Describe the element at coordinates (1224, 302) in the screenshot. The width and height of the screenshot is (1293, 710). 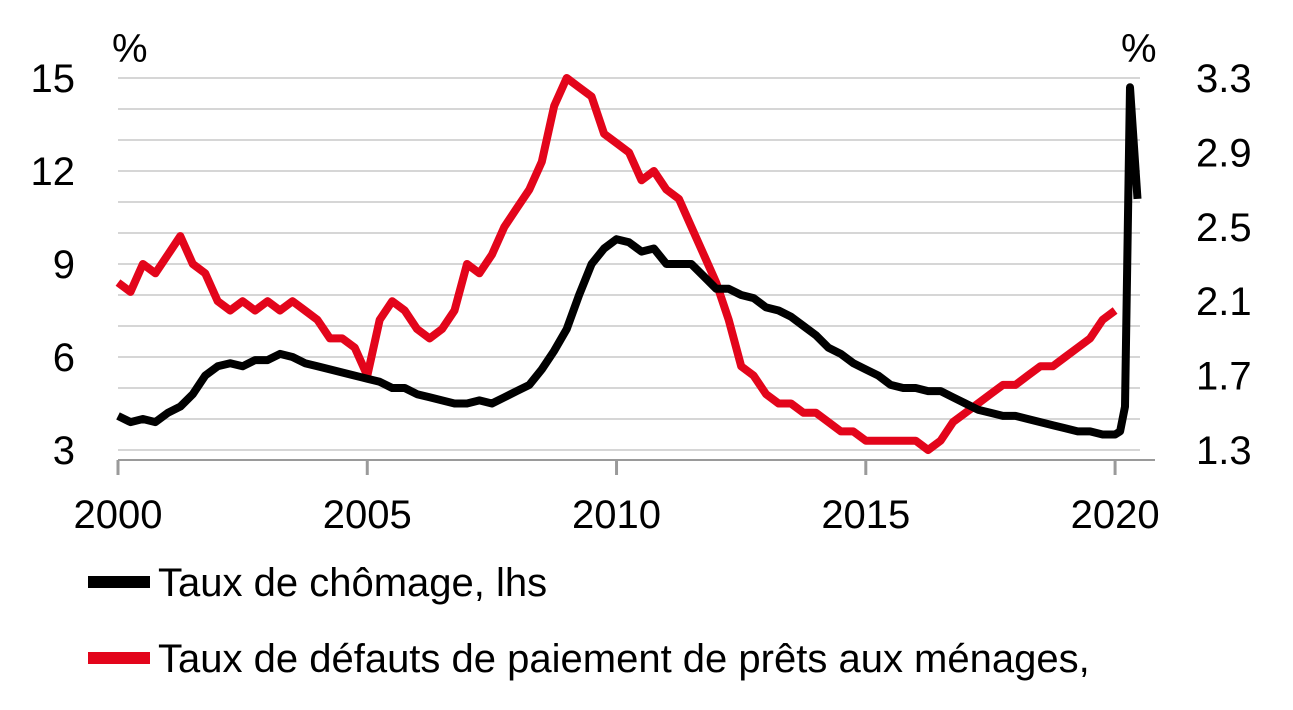
I see `y-right-tick-label: 2.1` at that location.